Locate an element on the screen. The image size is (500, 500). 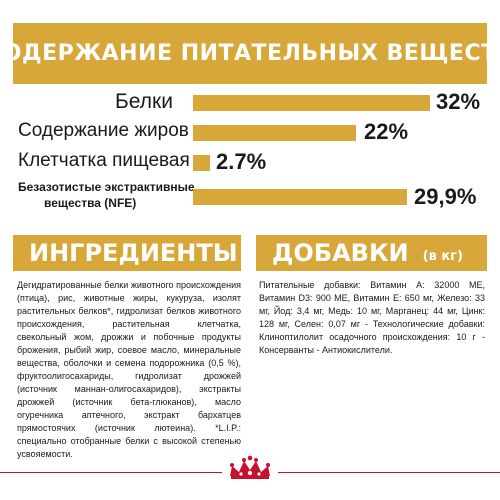
nutrient-value: 29,9% is located at coordinates (445, 196).